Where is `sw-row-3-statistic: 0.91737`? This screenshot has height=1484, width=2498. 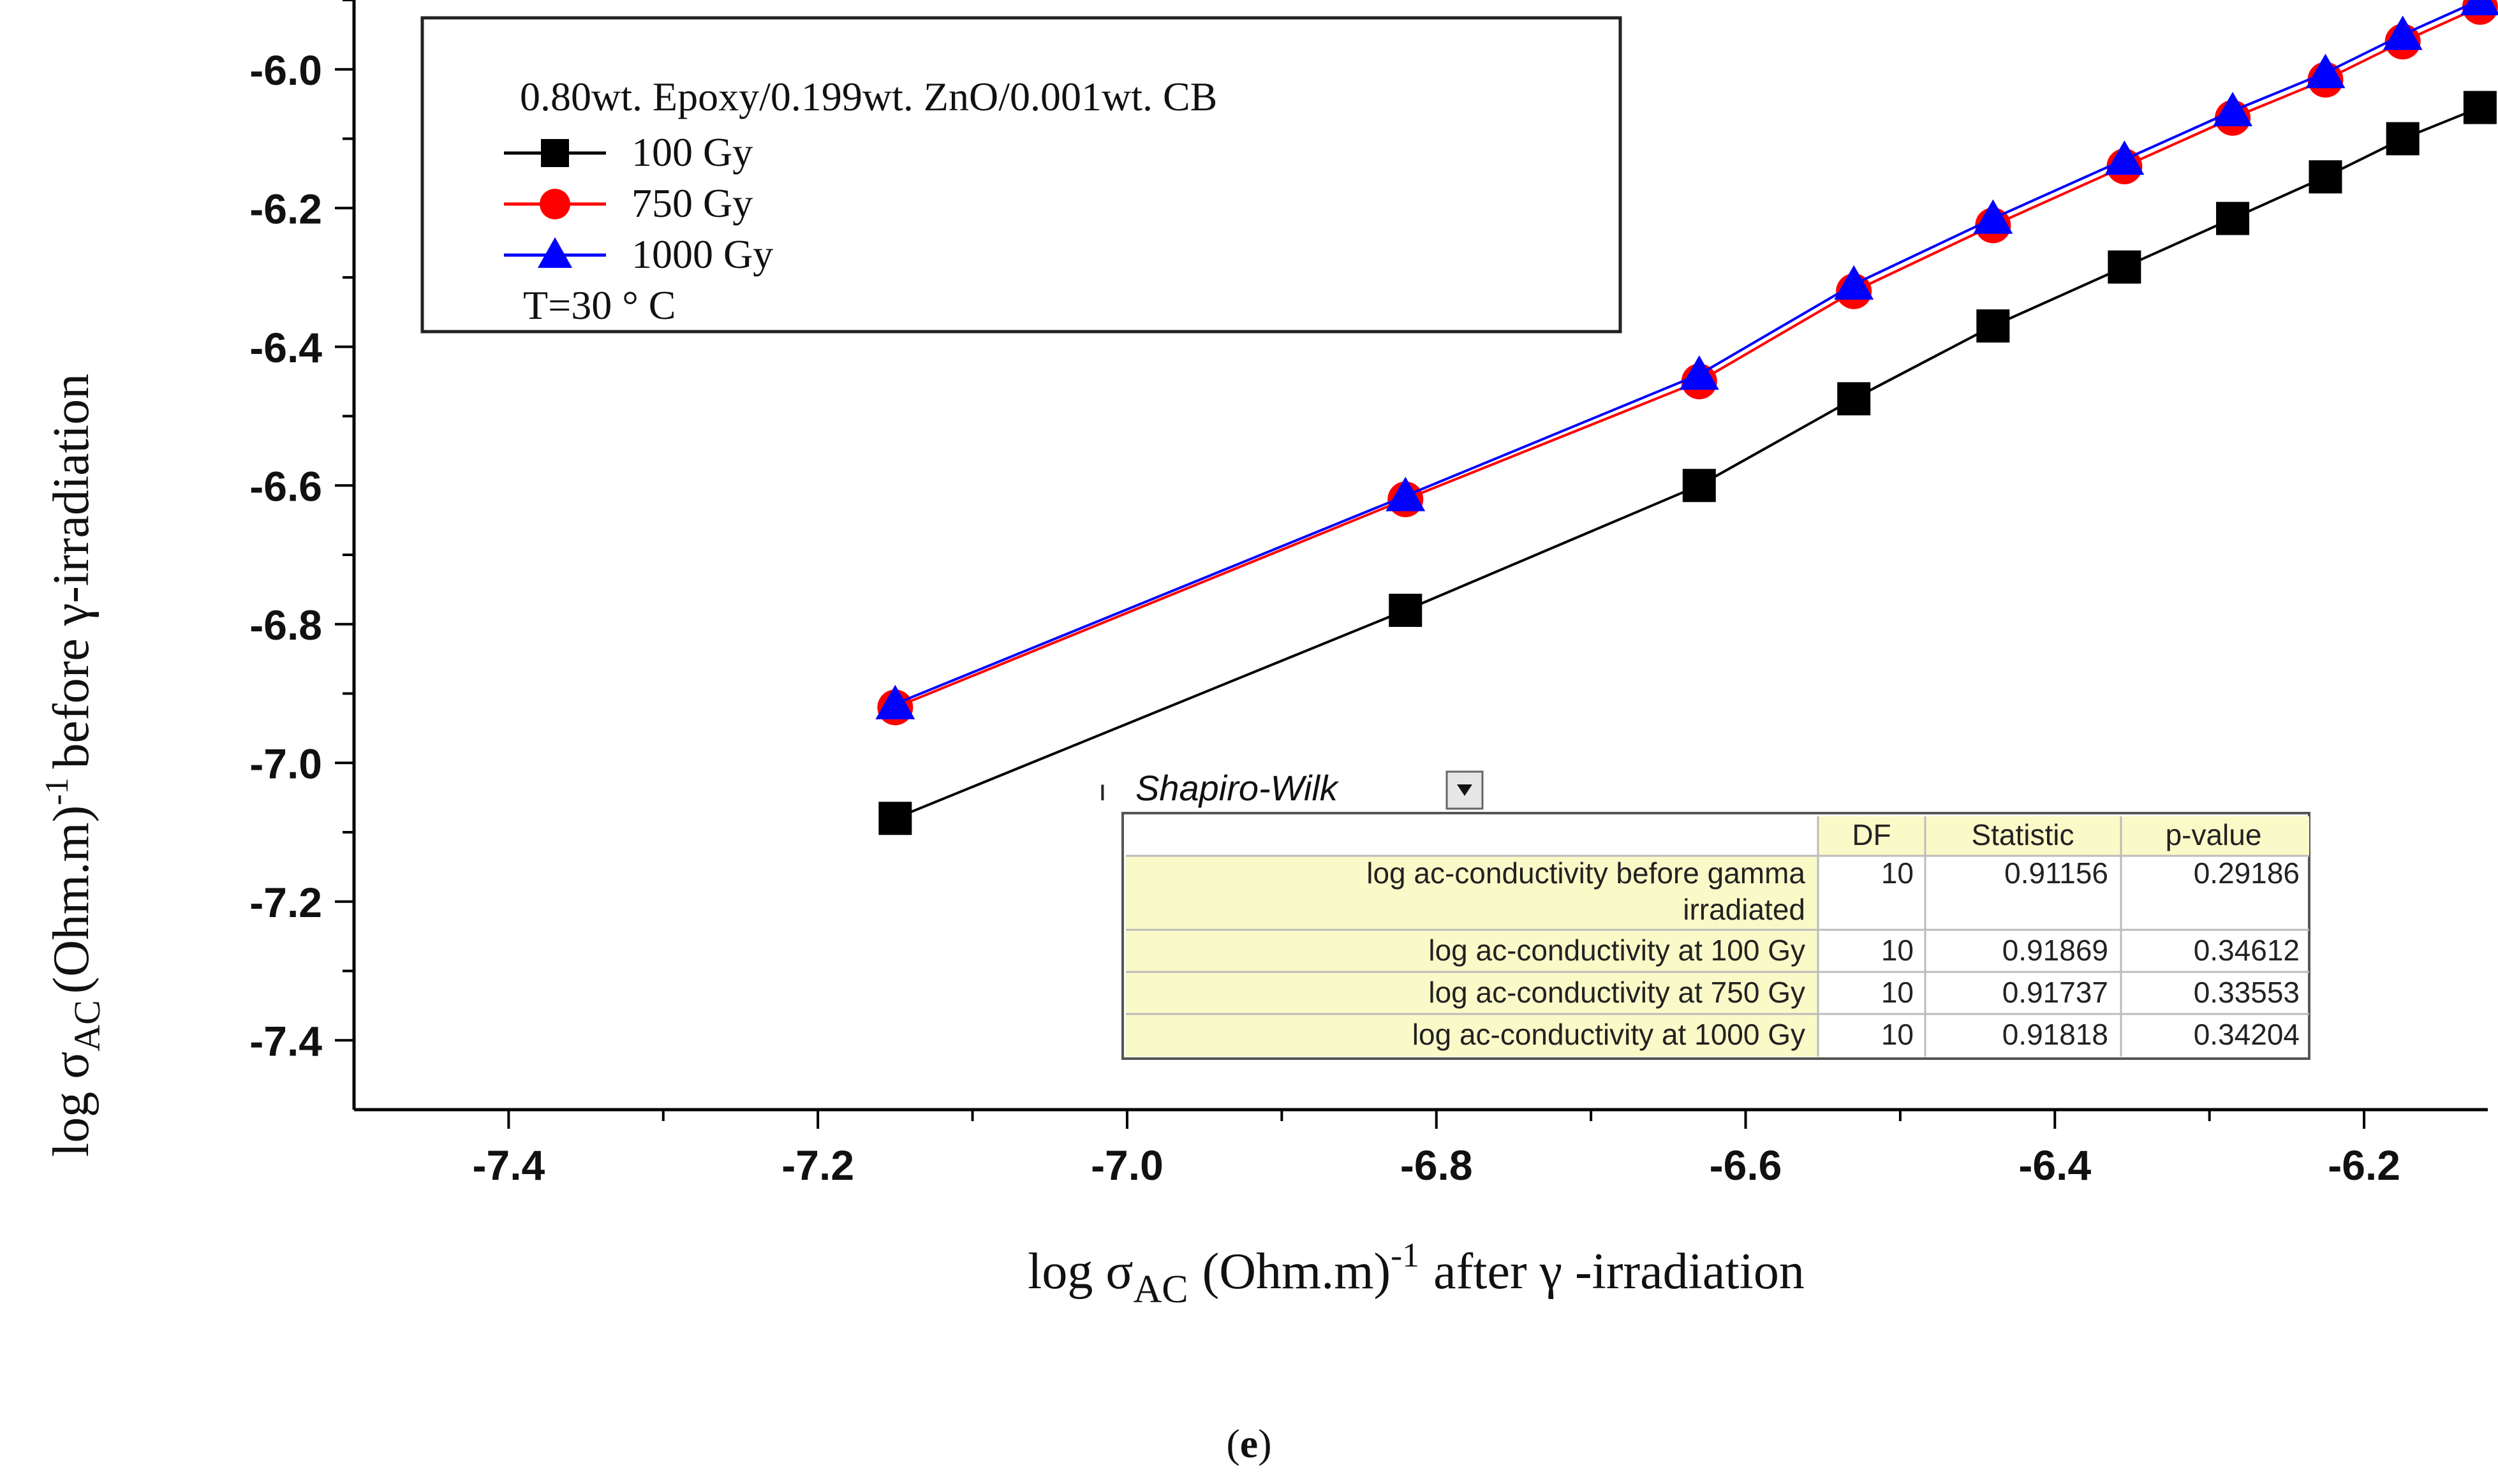 sw-row-3-statistic: 0.91737 is located at coordinates (2055, 993).